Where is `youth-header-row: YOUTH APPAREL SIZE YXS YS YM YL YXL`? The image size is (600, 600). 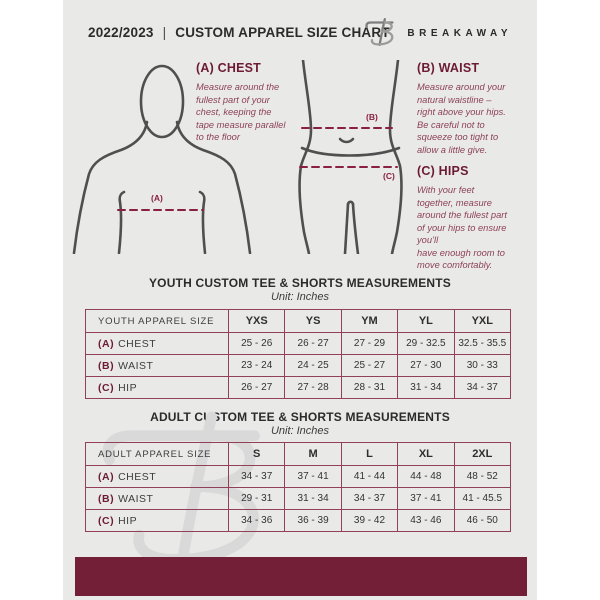 youth-header-row: YOUTH APPAREL SIZE YXS YS YM YL YXL is located at coordinates (298, 321).